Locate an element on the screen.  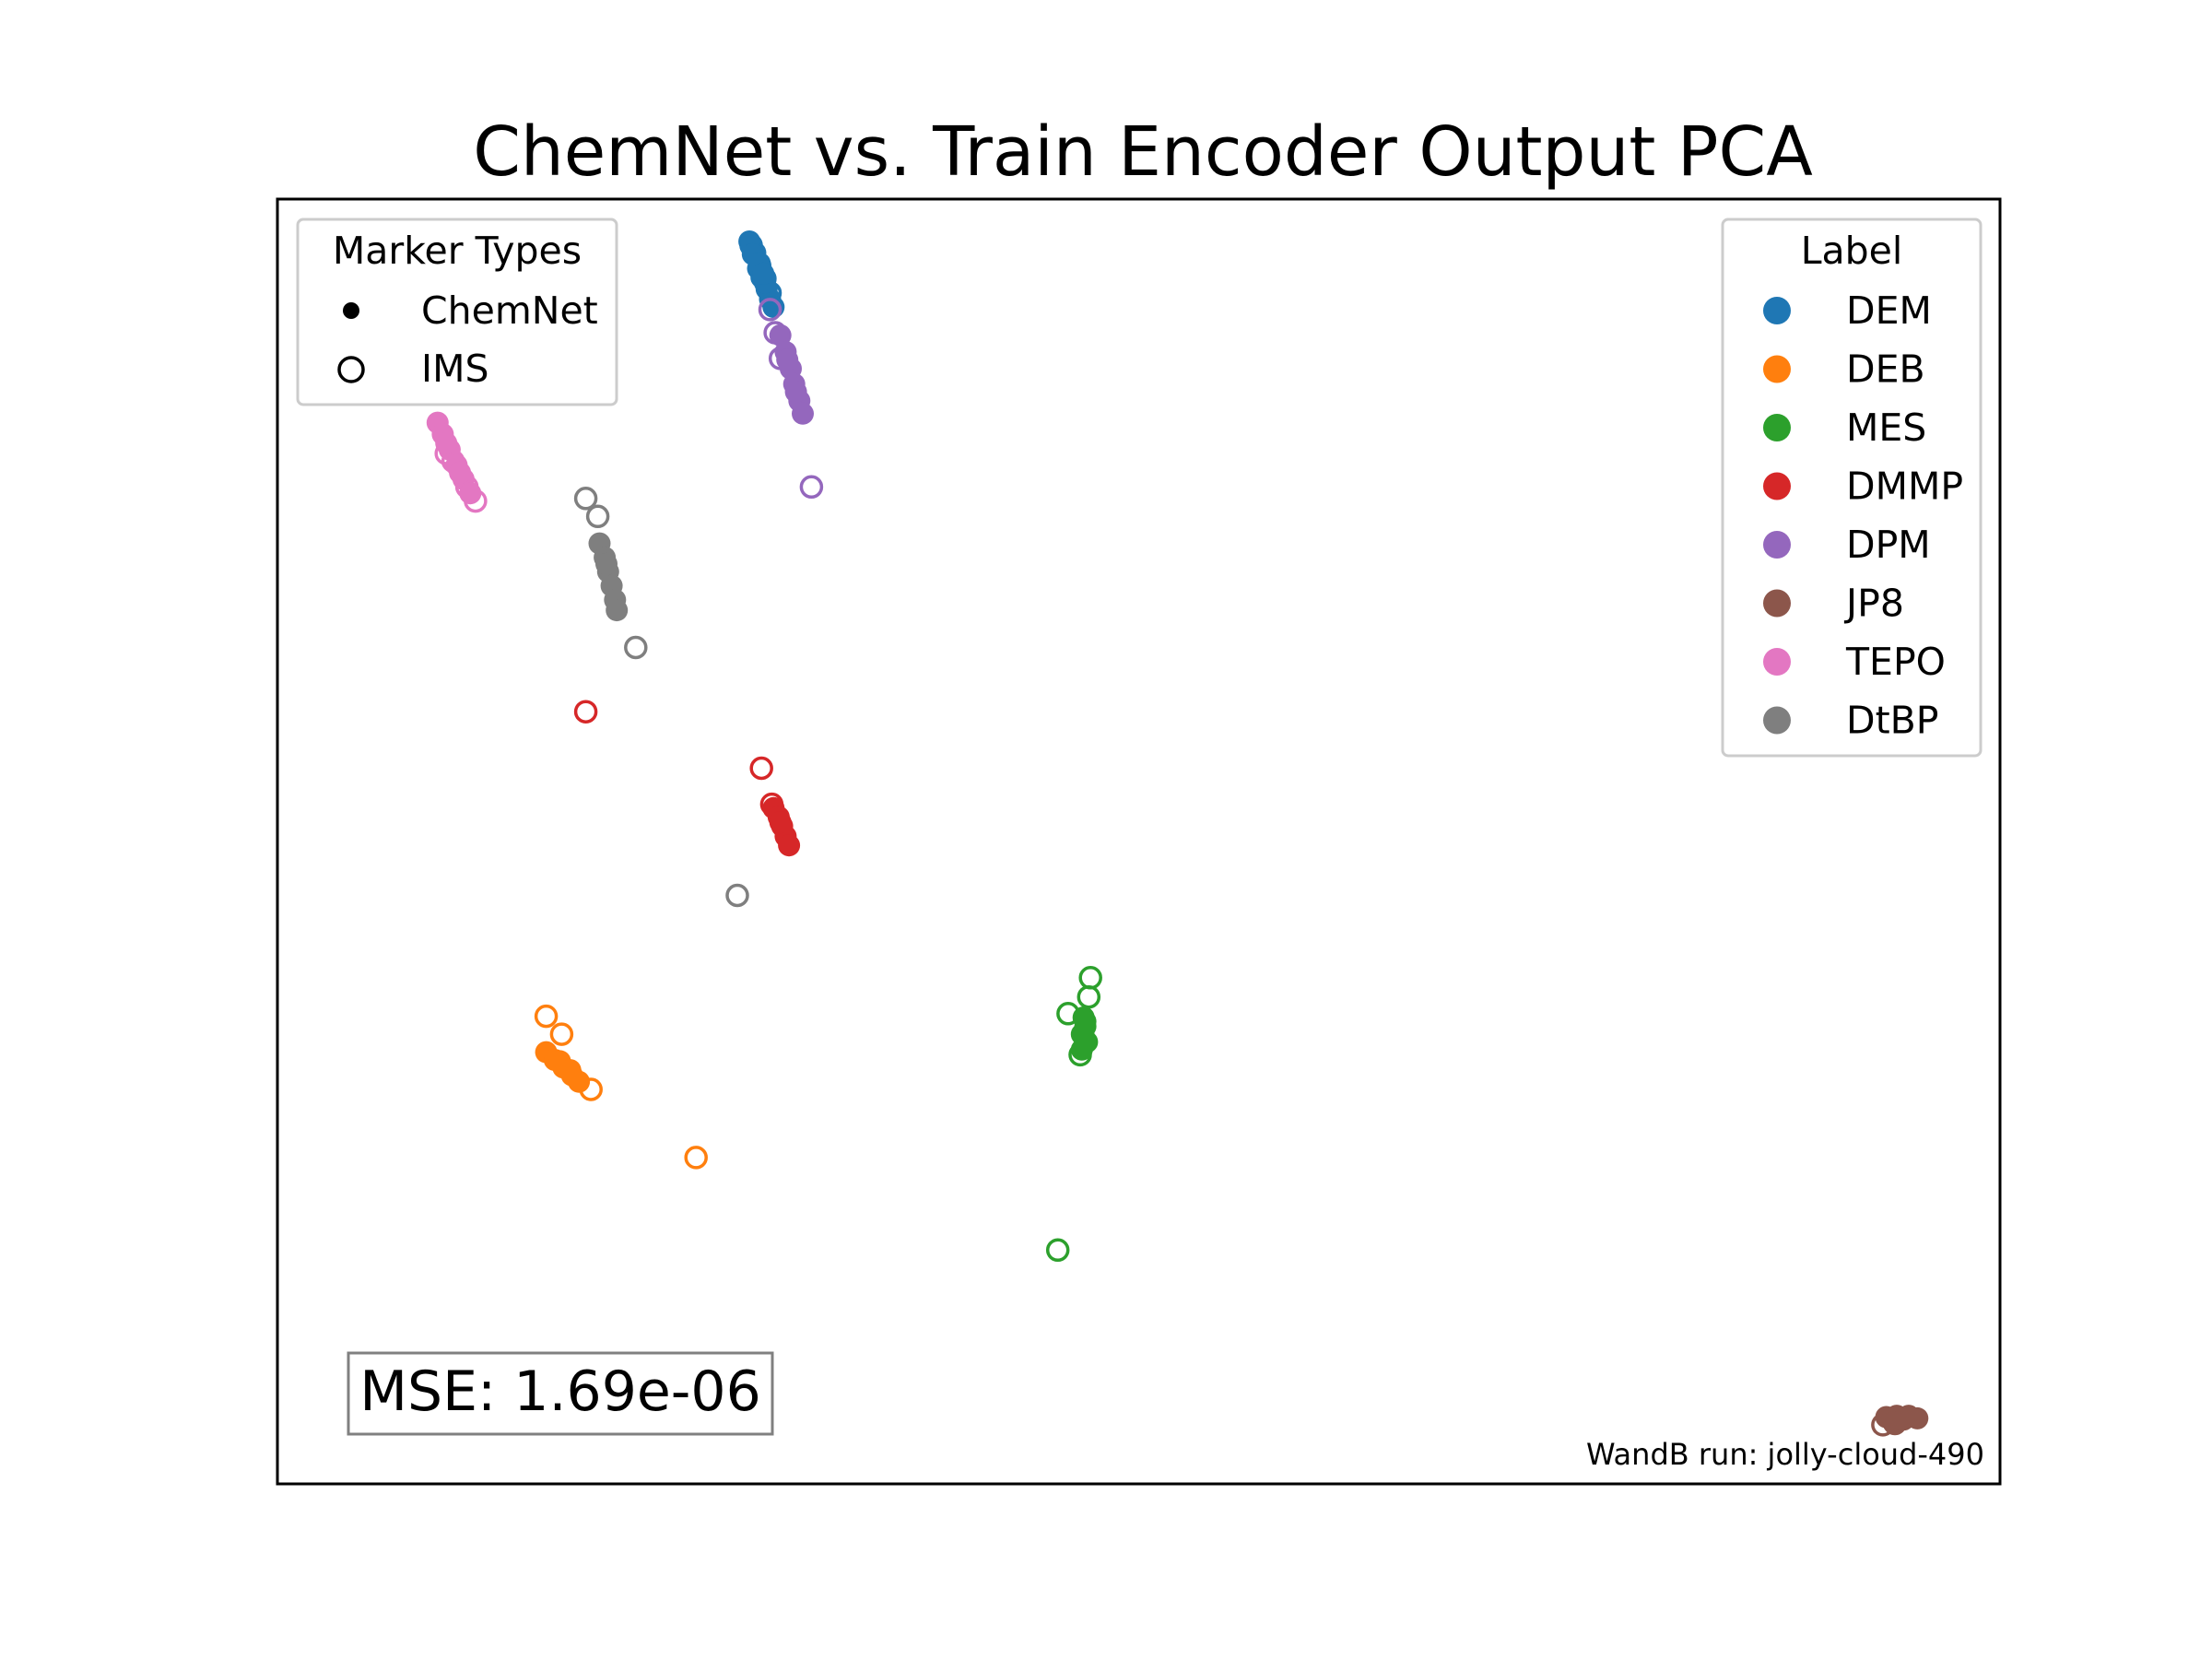
jp8-chemnet-point is located at coordinates (1903, 1419).